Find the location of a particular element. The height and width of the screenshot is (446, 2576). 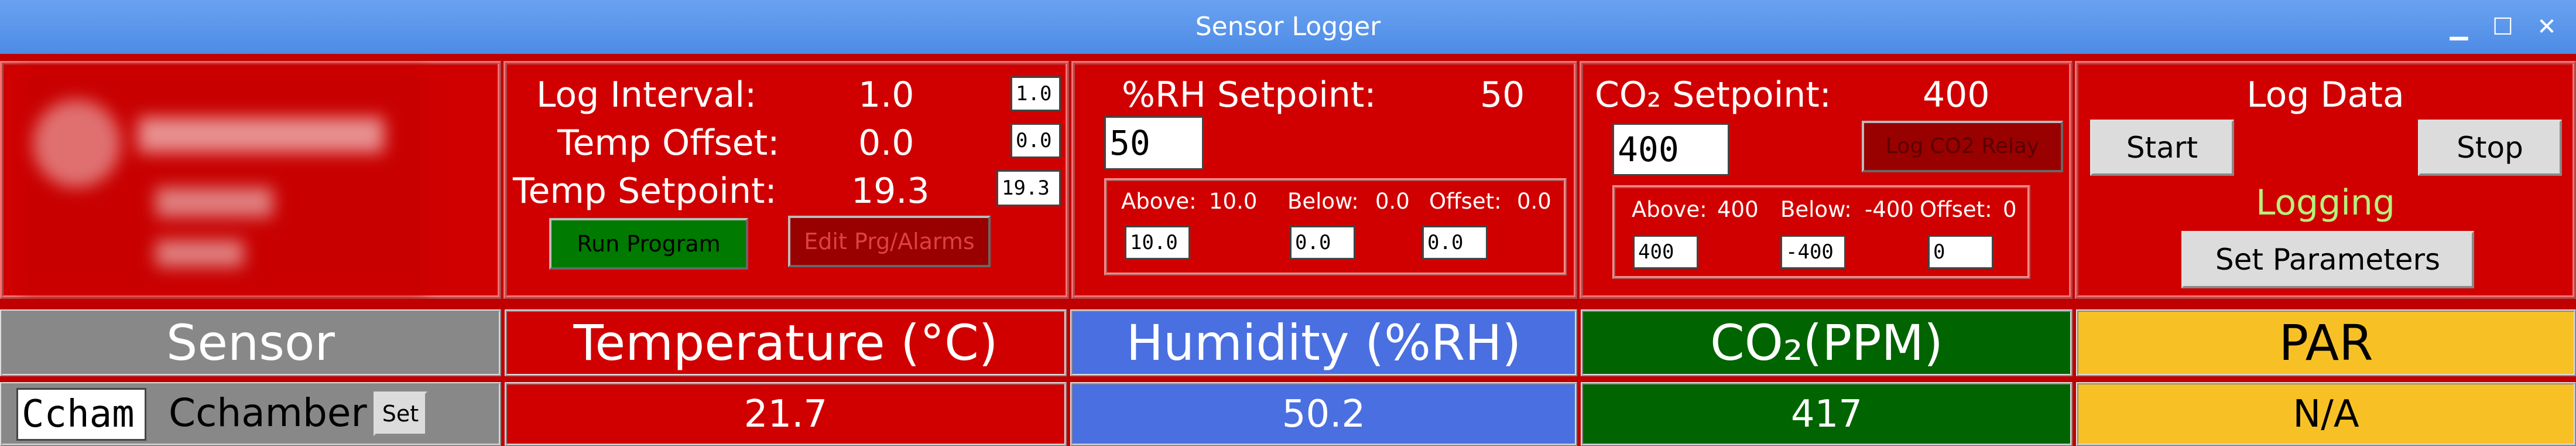

par-header-text: PAR is located at coordinates (2326, 343).